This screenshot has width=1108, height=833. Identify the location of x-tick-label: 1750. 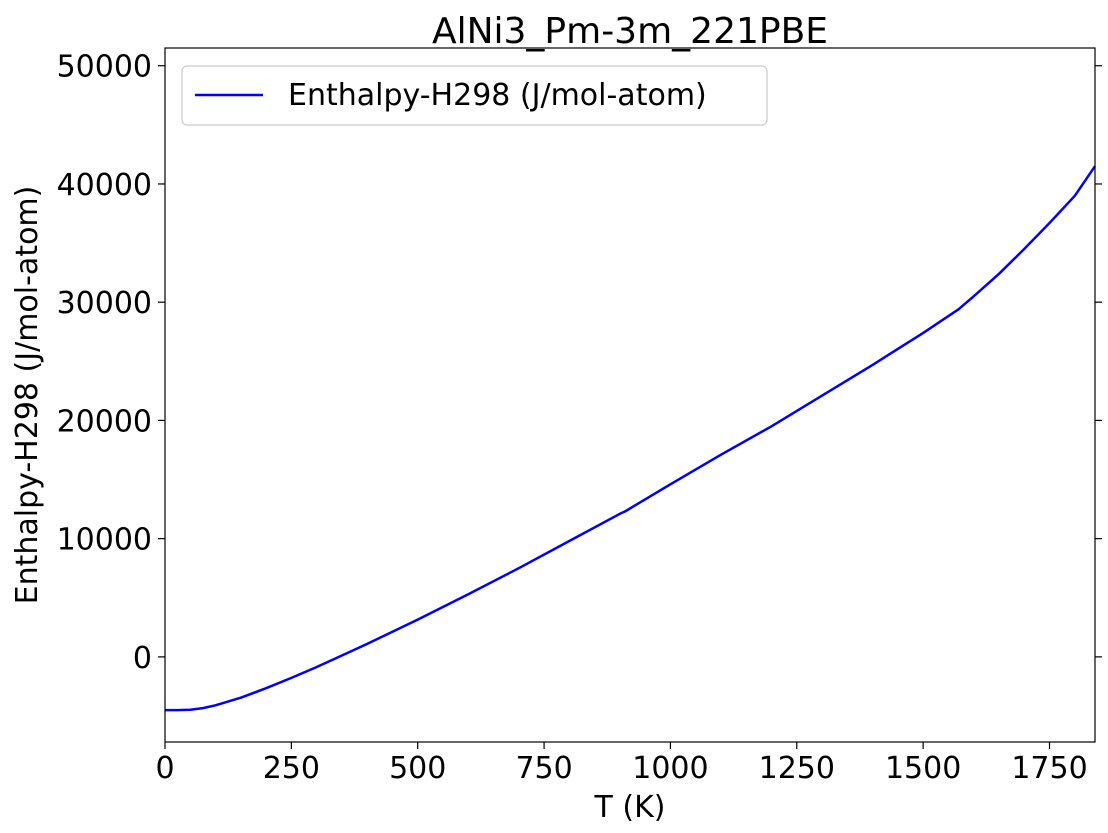
(1049, 768).